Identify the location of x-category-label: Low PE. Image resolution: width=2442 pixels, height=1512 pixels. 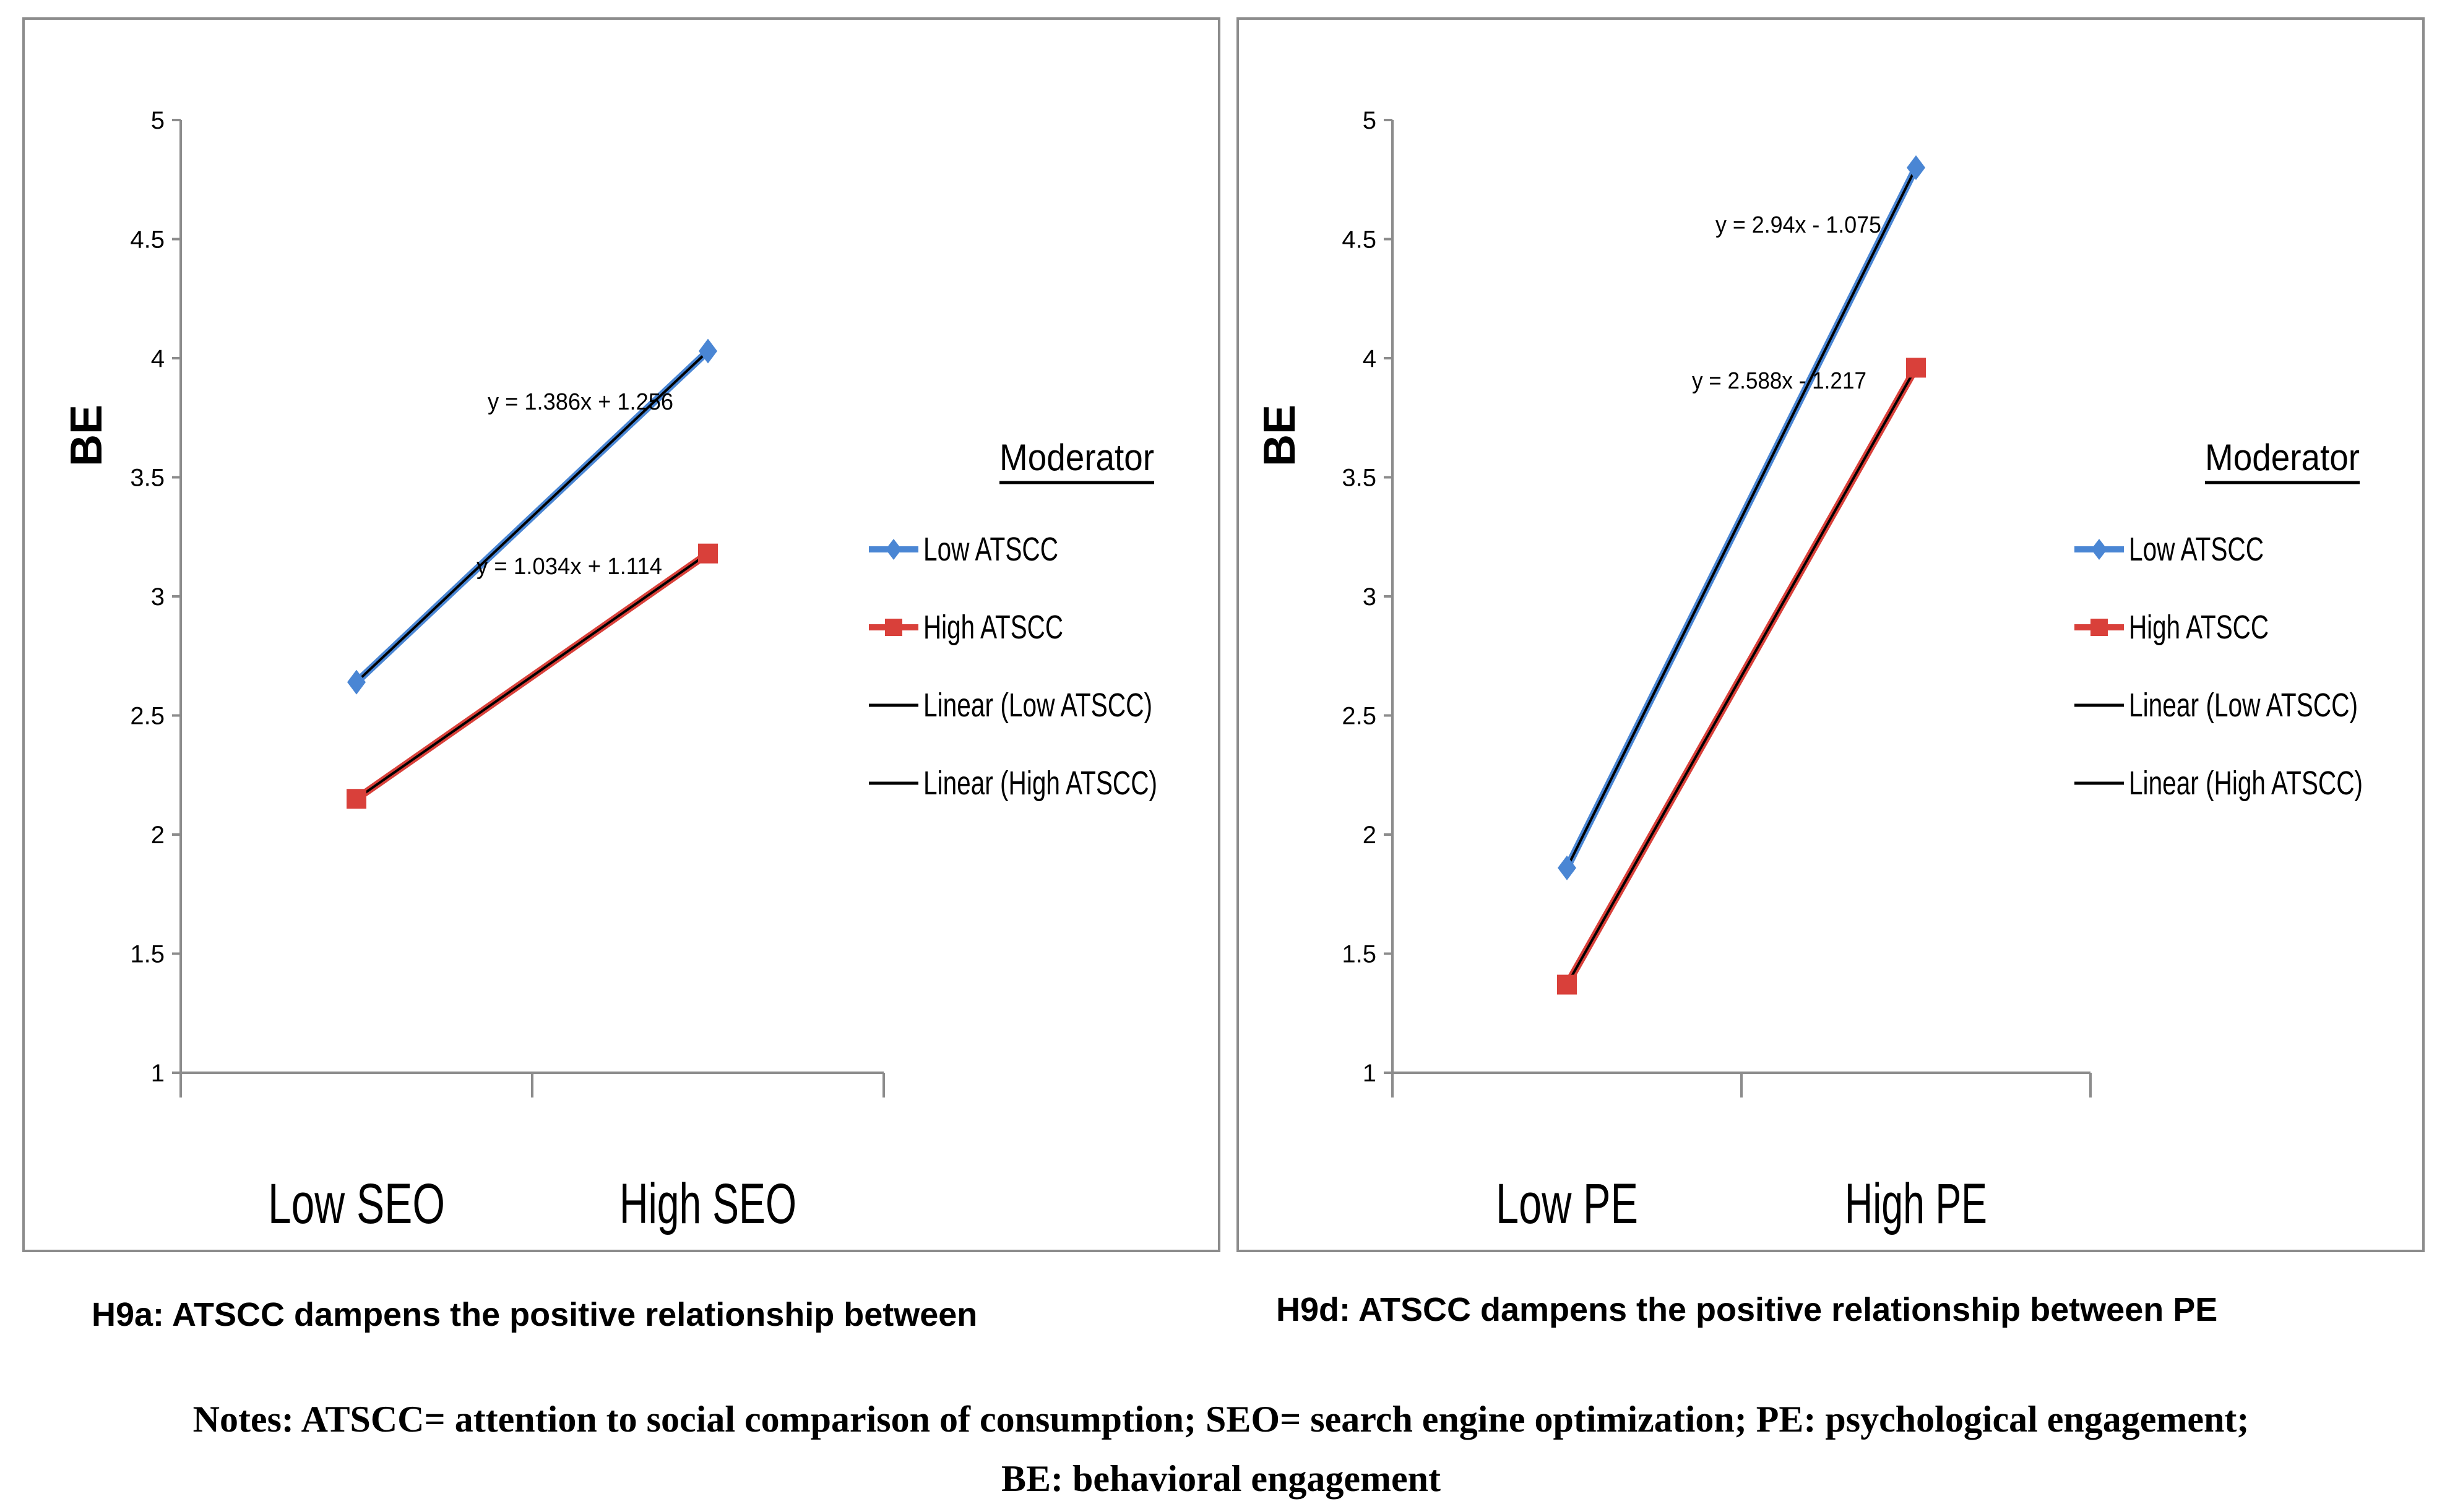
(1567, 1203).